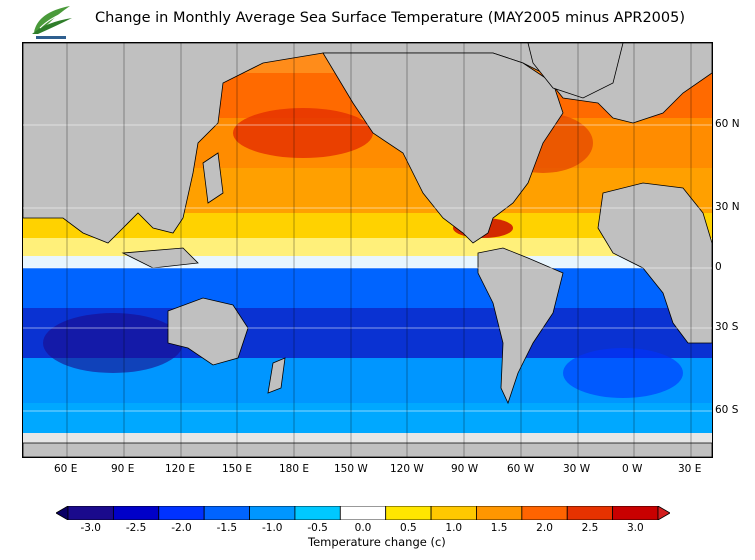 Image resolution: width=755 pixels, height=560 pixels. Describe the element at coordinates (408, 528) in the screenshot. I see `colorbar-tick-label: 0.5` at that location.